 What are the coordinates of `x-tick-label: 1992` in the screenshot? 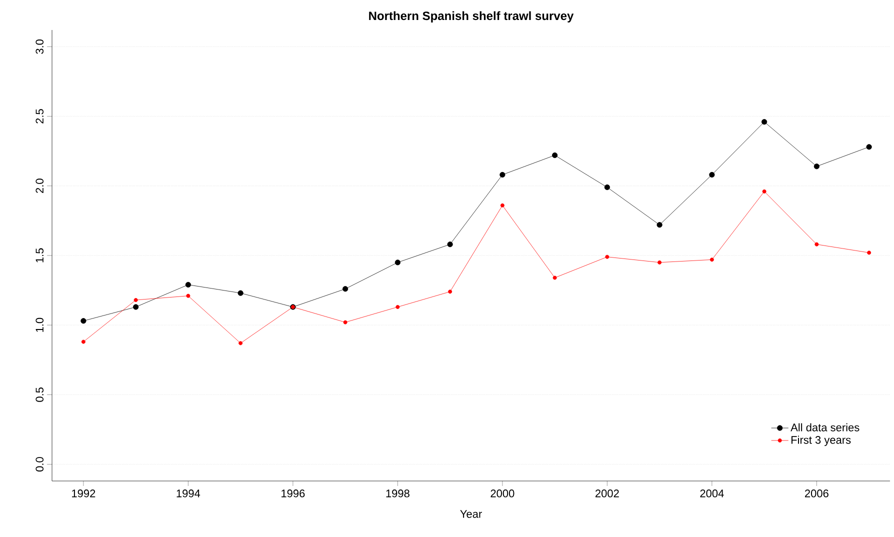 It's located at (84, 494).